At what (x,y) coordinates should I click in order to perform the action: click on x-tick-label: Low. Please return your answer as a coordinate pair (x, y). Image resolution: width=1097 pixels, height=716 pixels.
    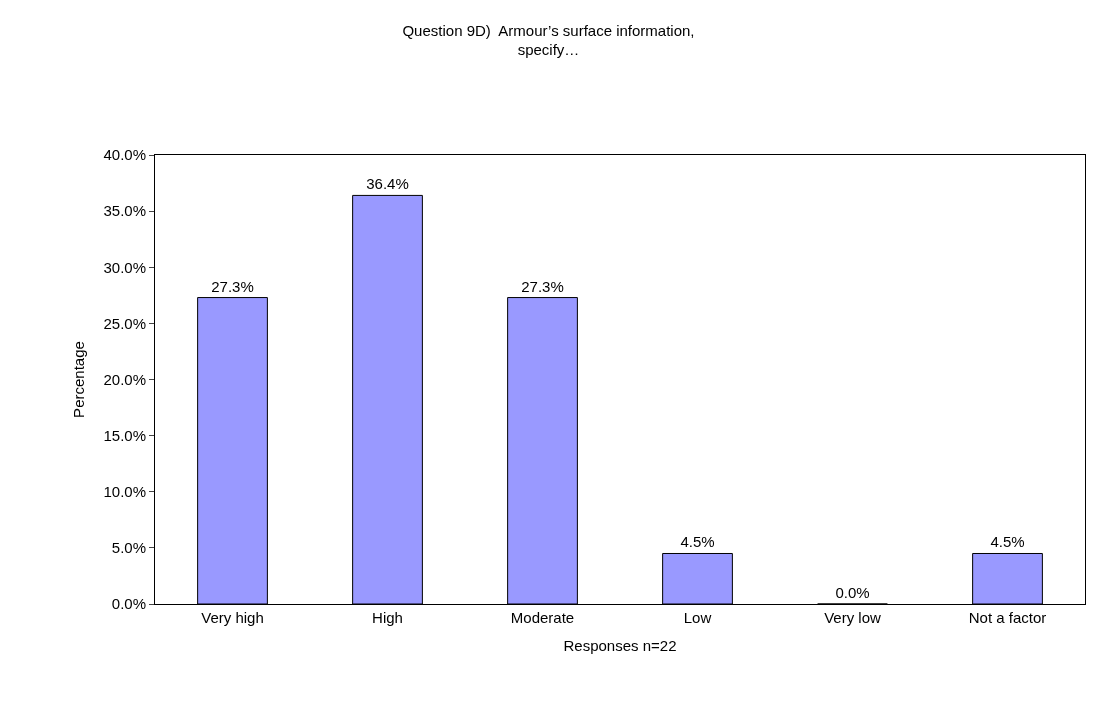
    Looking at the image, I should click on (697, 617).